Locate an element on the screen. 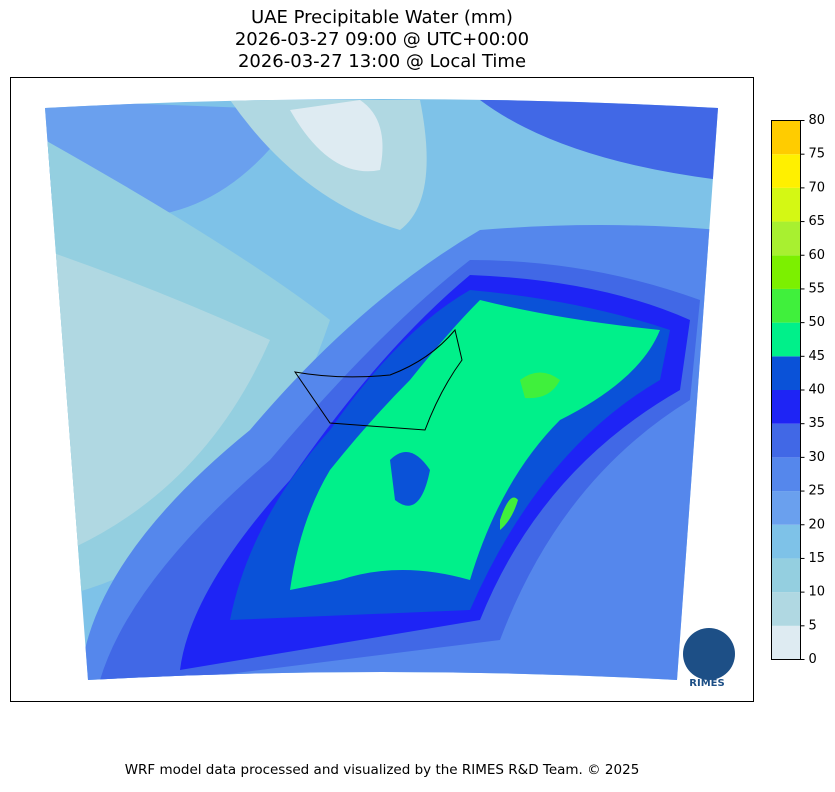 The width and height of the screenshot is (835, 792). colorbar-tick-label: 0 is located at coordinates (813, 659).